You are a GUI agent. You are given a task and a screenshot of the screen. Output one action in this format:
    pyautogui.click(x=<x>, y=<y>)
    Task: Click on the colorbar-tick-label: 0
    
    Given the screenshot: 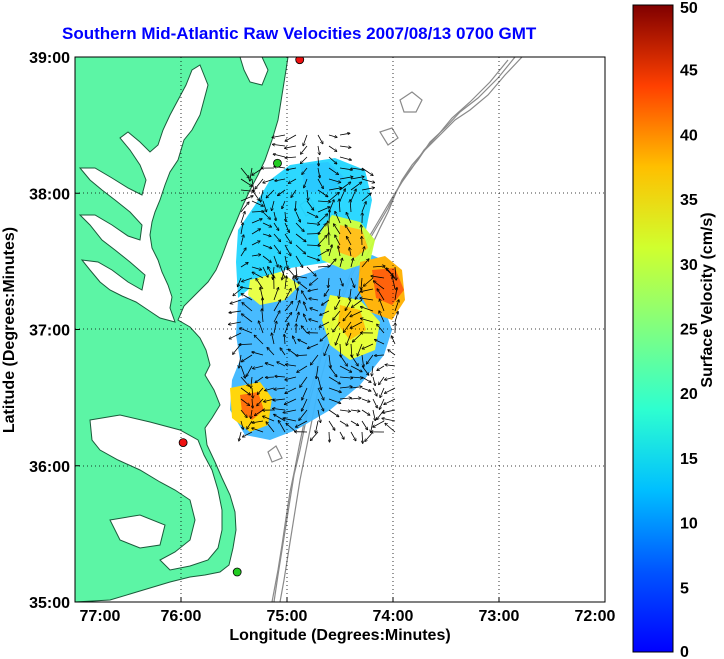 What is the action you would take?
    pyautogui.click(x=684, y=651)
    